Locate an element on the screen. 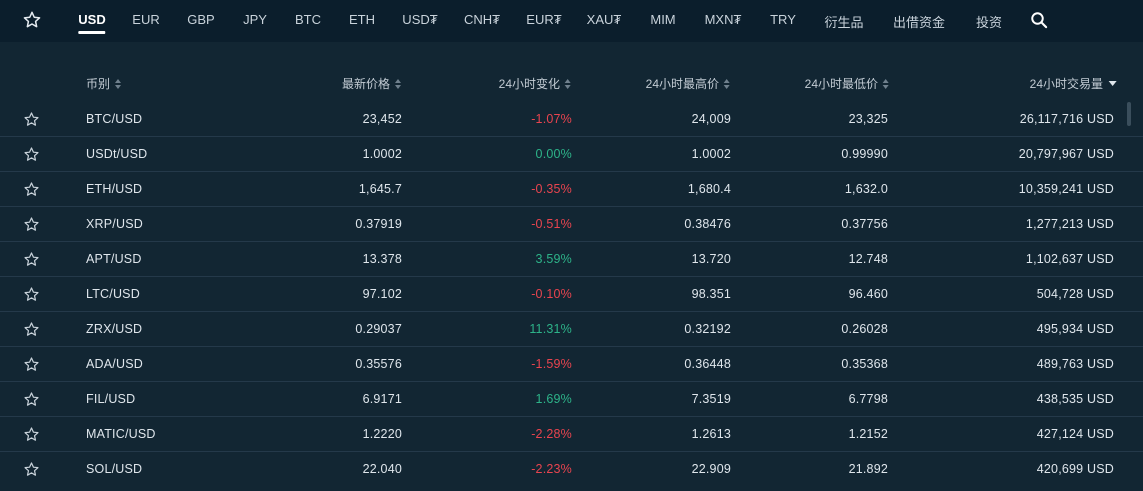 The height and width of the screenshot is (491, 1143). high-cell: 1.2613 is located at coordinates (711, 434).